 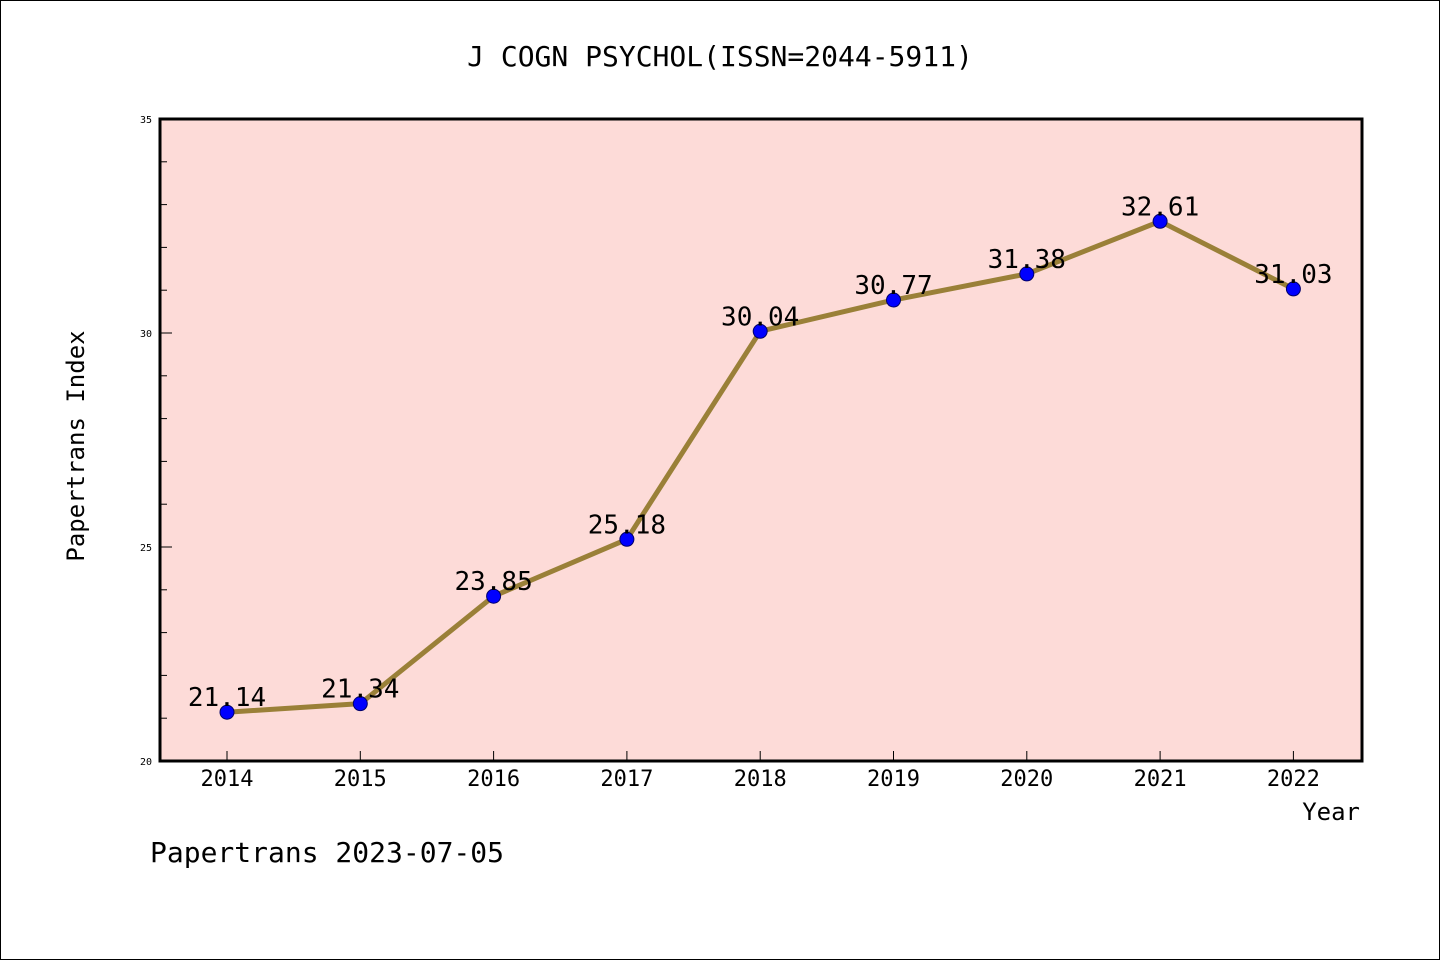 What do you see at coordinates (156, 441) in the screenshot?
I see `y-axis-ticks: 20 25 30 35` at bounding box center [156, 441].